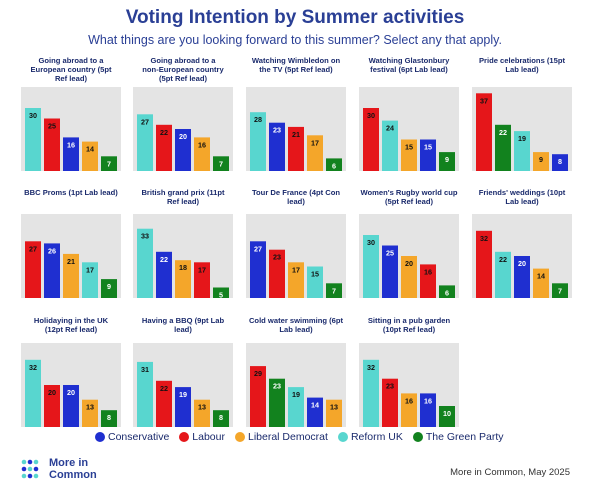  What do you see at coordinates (71, 192) in the screenshot?
I see `panel-title: BBC Proms (1pt Lab lead)` at bounding box center [71, 192].